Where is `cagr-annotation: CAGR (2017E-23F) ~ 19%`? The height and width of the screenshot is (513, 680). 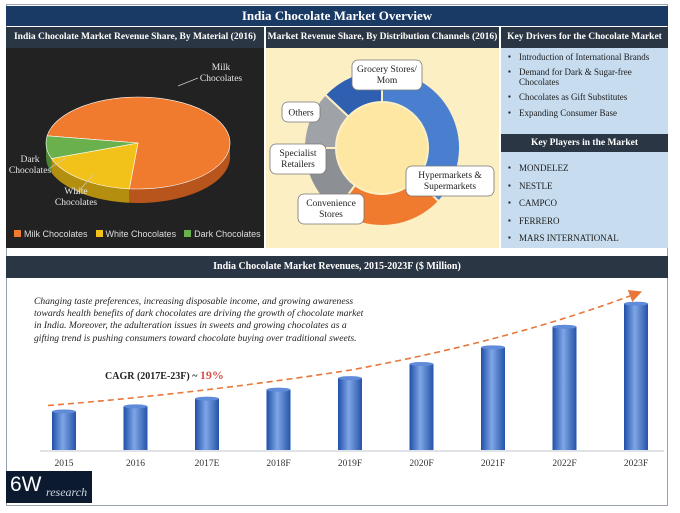 cagr-annotation: CAGR (2017E-23F) ~ 19% is located at coordinates (164, 375).